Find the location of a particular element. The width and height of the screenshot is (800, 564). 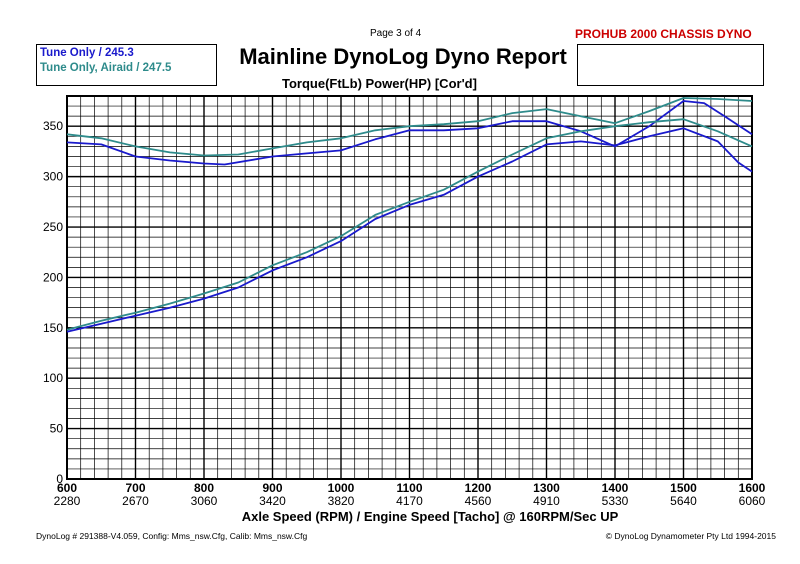

x-tick-label: 1600 is located at coordinates (752, 488).